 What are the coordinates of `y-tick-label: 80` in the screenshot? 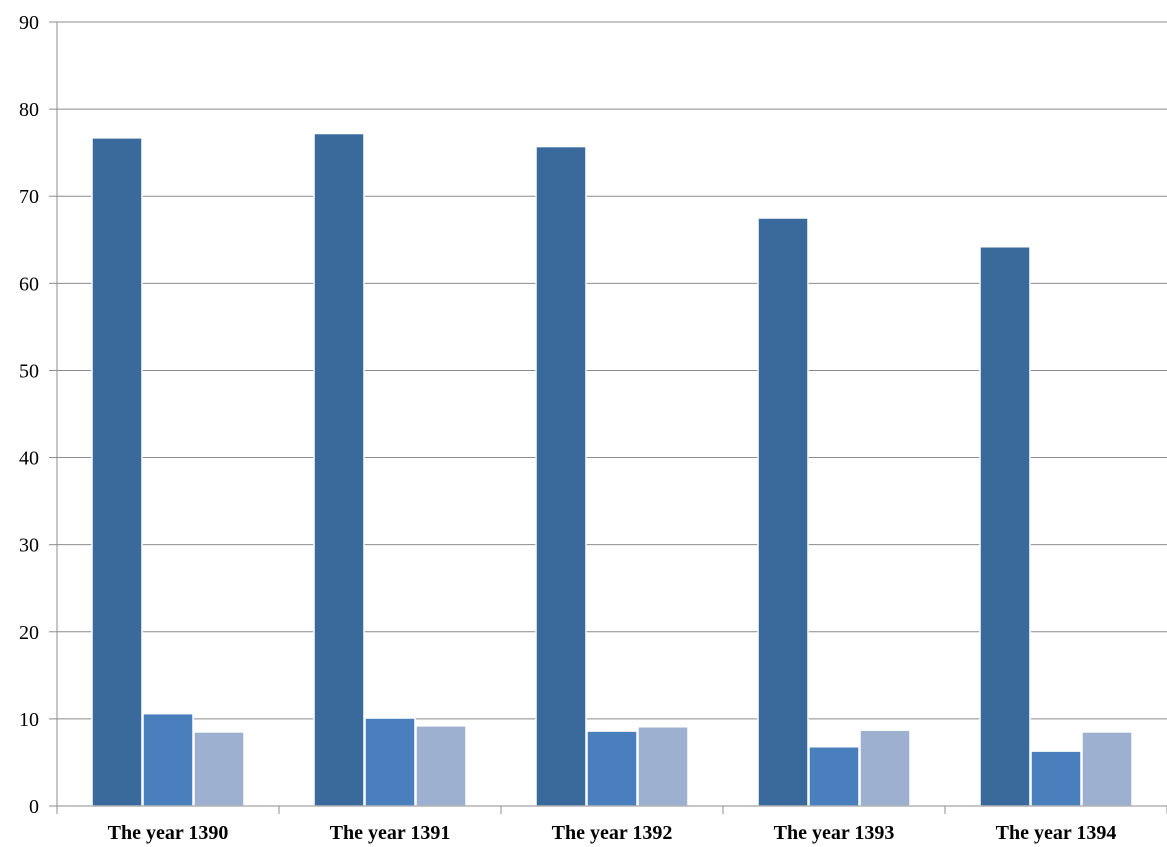 It's located at (29, 110).